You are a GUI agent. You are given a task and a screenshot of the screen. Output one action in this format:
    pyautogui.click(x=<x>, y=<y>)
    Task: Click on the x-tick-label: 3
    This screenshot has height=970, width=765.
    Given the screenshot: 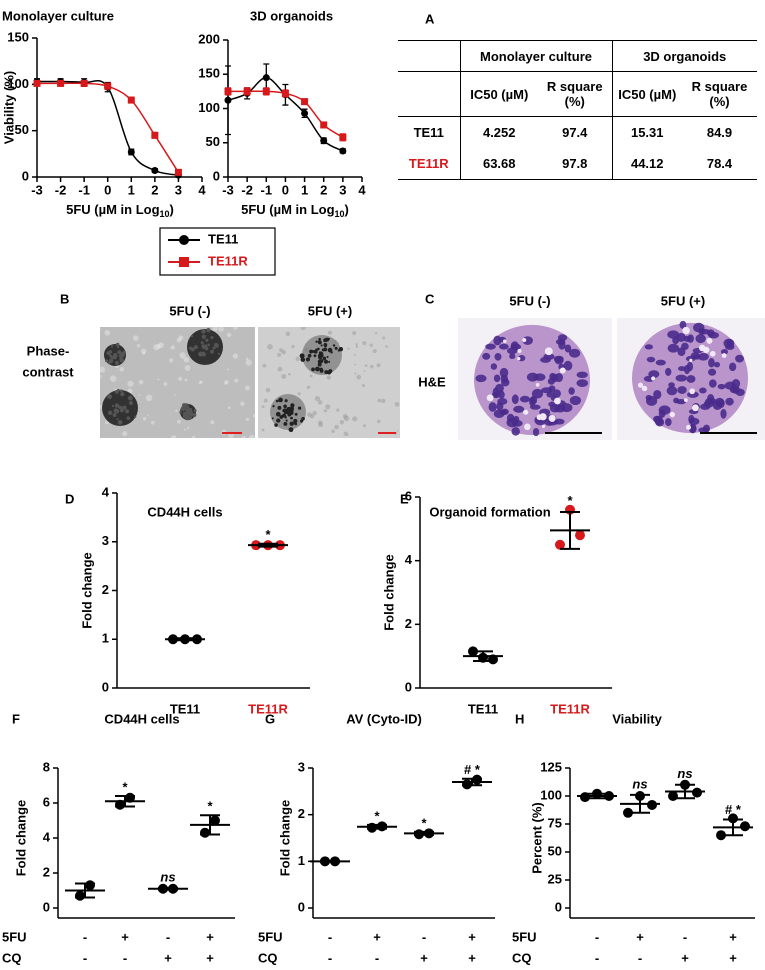 What is the action you would take?
    pyautogui.click(x=178, y=189)
    